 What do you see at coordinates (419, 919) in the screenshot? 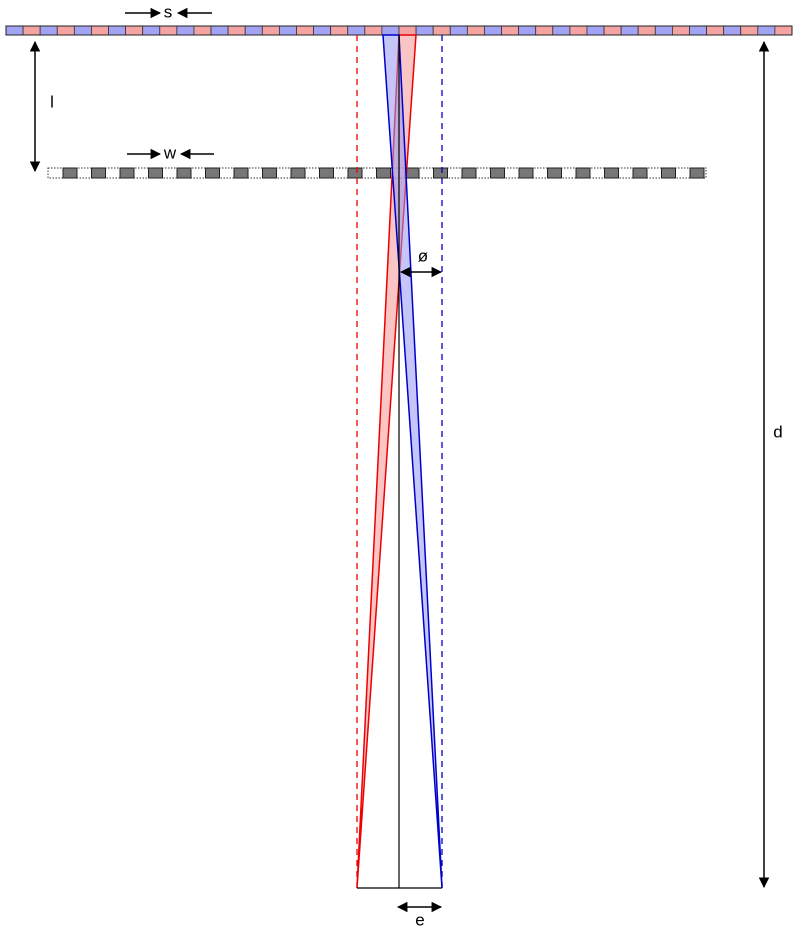
I see `label-e: e` at bounding box center [419, 919].